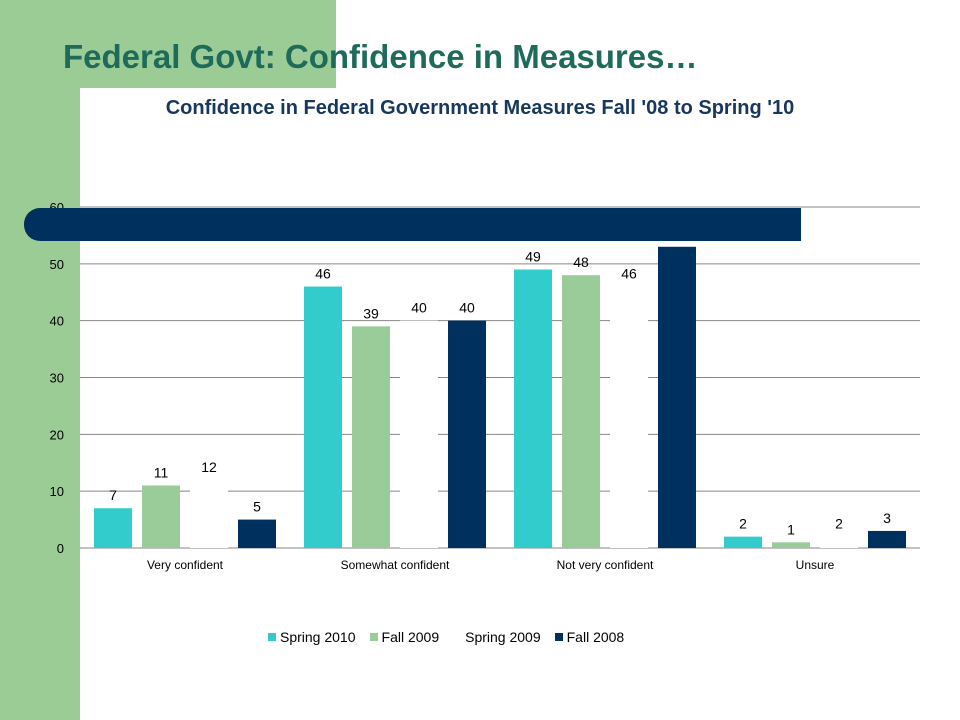 Image resolution: width=960 pixels, height=720 pixels. I want to click on accent-strip-top, so click(168, 44).